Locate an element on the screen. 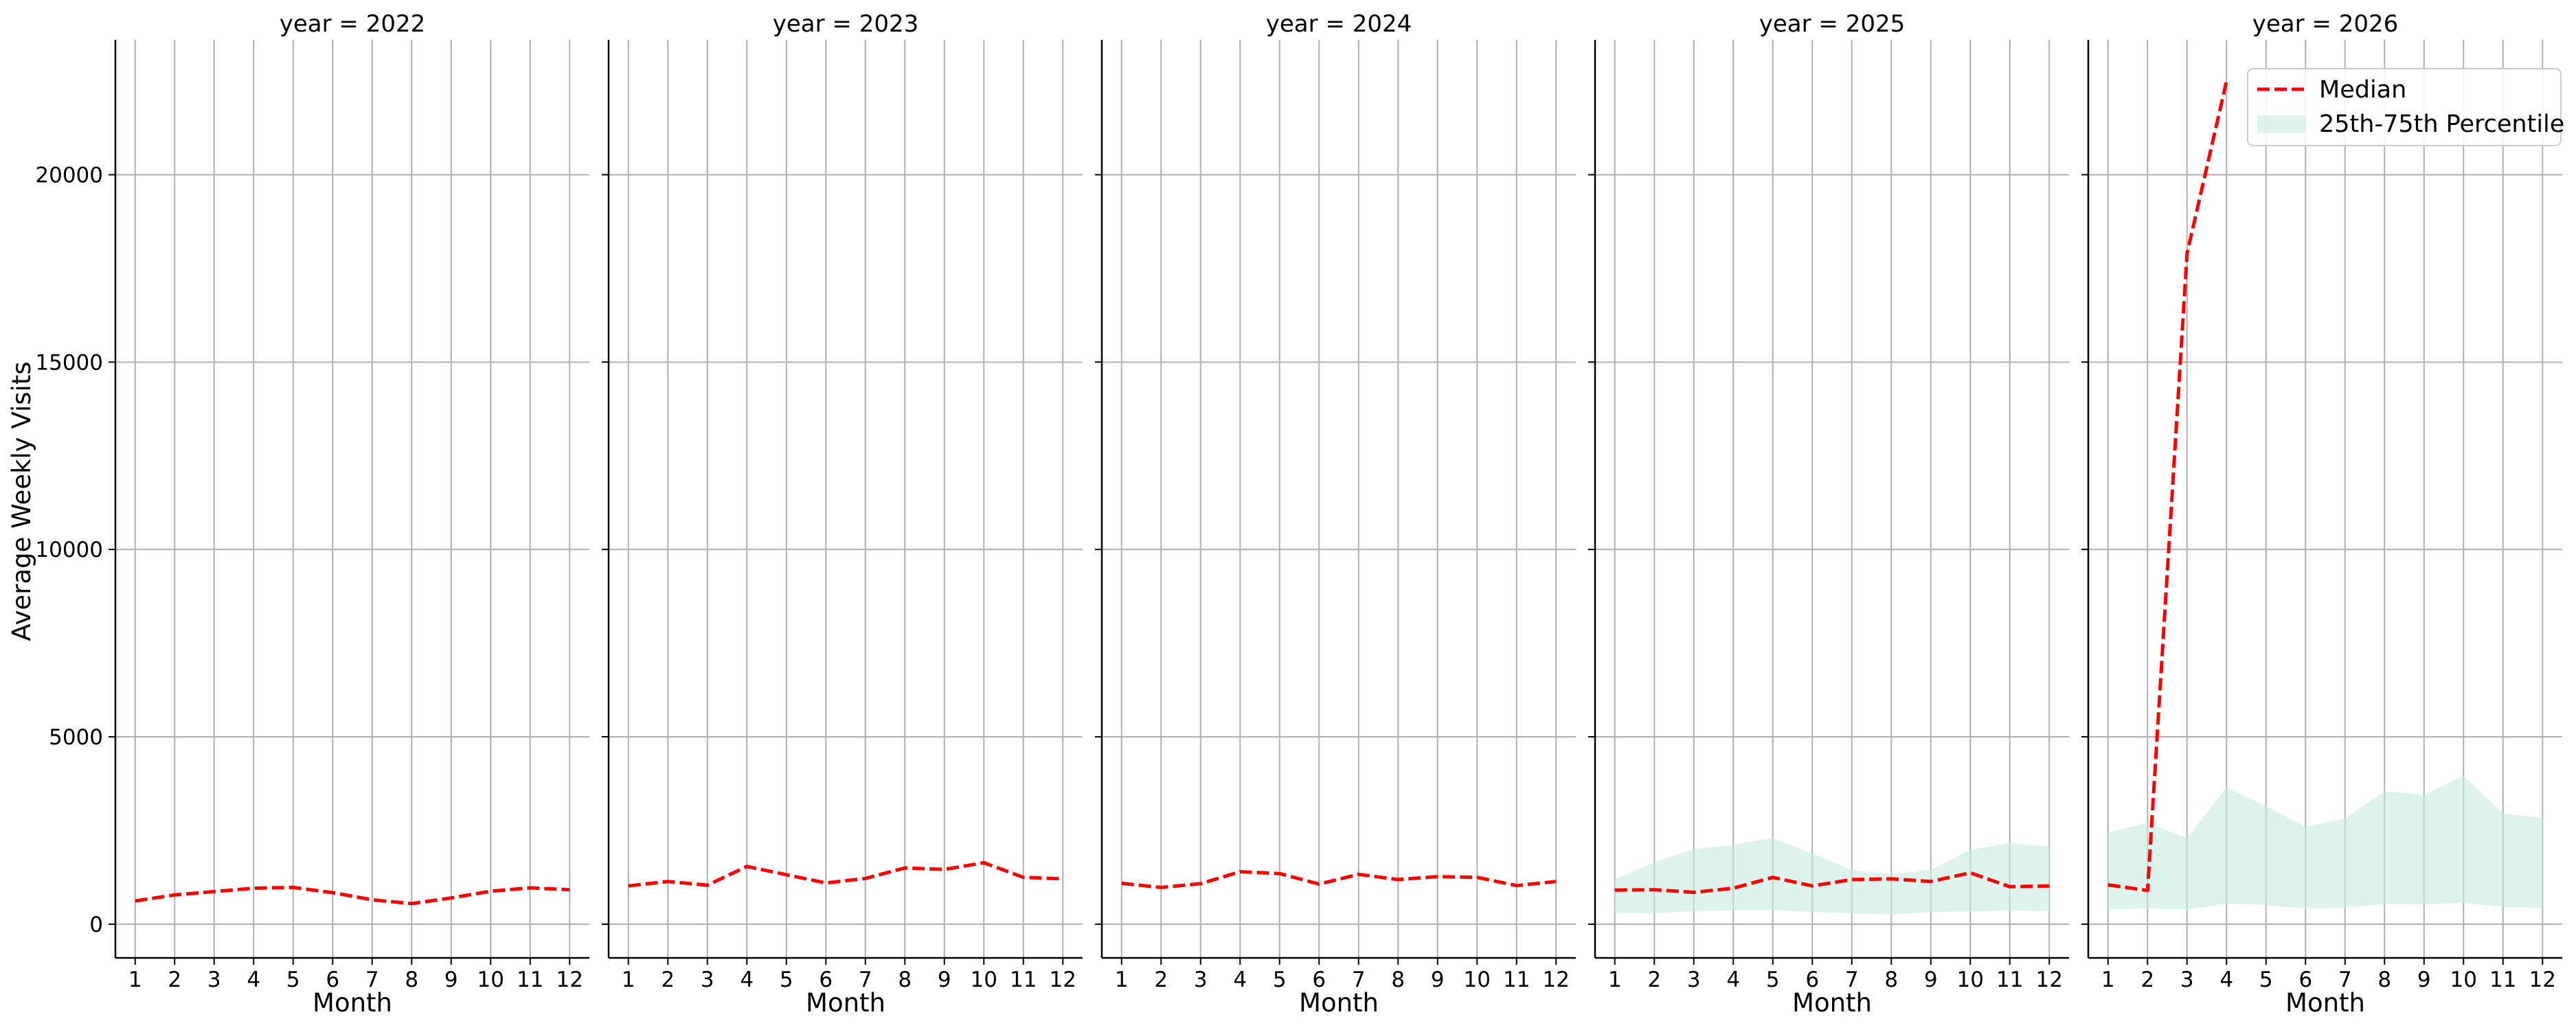  legend-swatch-band is located at coordinates (2281, 124).